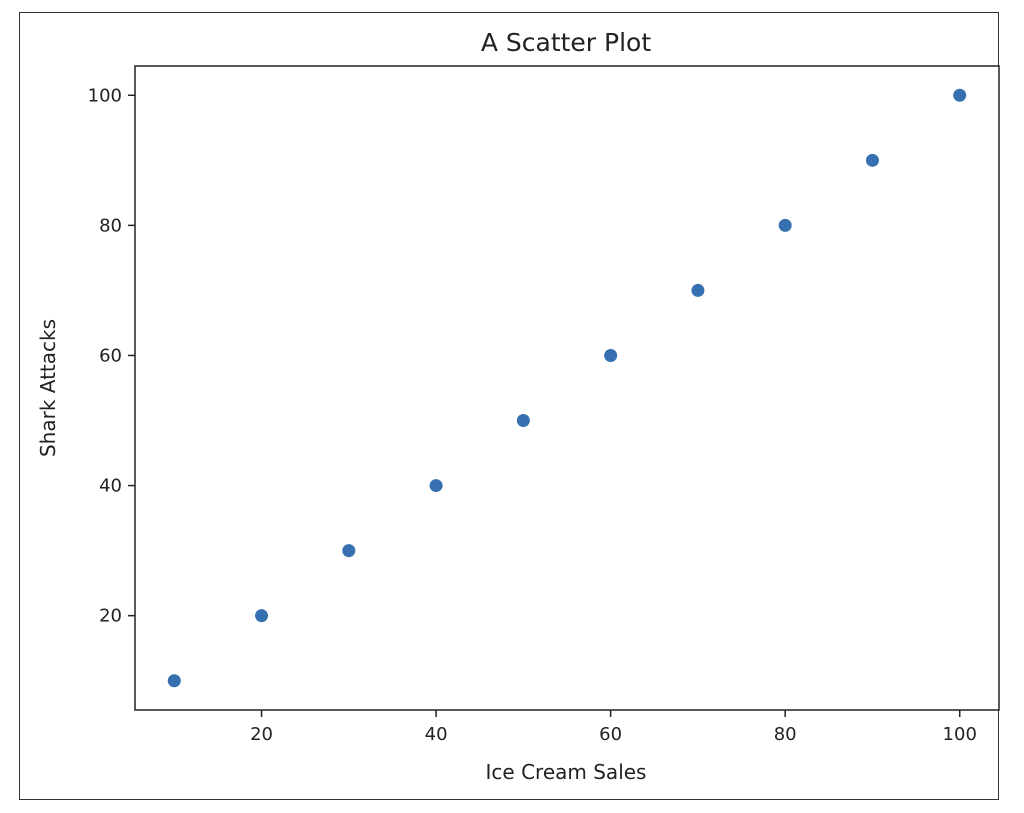 The width and height of the screenshot is (1024, 813). Describe the element at coordinates (110, 486) in the screenshot. I see `y-tick-label: 40` at that location.